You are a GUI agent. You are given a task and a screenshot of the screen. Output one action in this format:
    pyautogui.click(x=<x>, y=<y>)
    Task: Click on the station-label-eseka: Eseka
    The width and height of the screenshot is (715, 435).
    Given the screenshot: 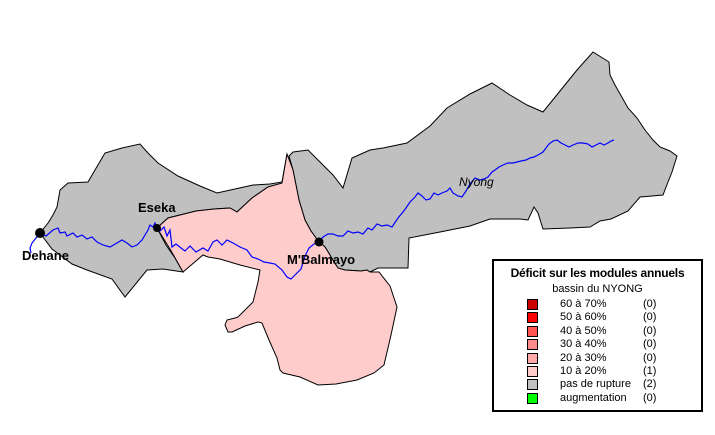 What is the action you would take?
    pyautogui.click(x=157, y=207)
    